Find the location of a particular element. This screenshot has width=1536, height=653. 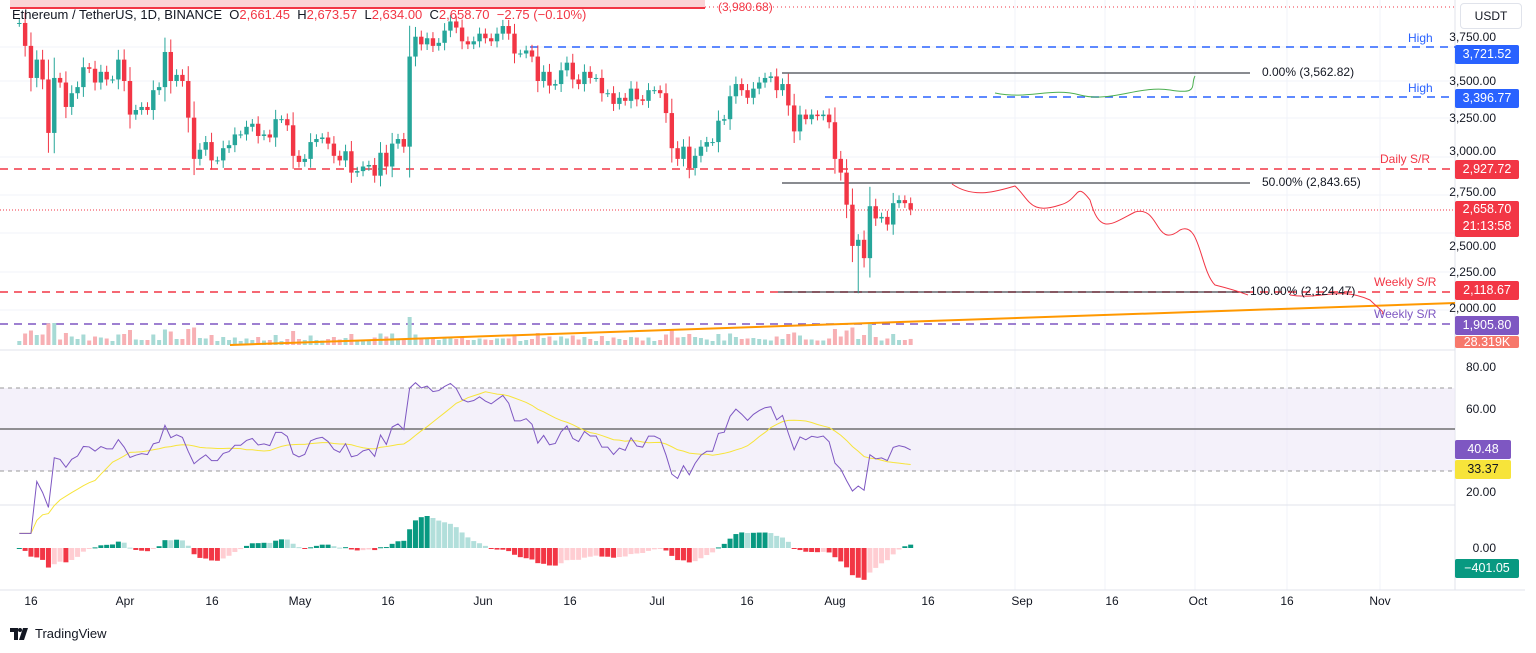

time-tick: Sep is located at coordinates (1022, 601).